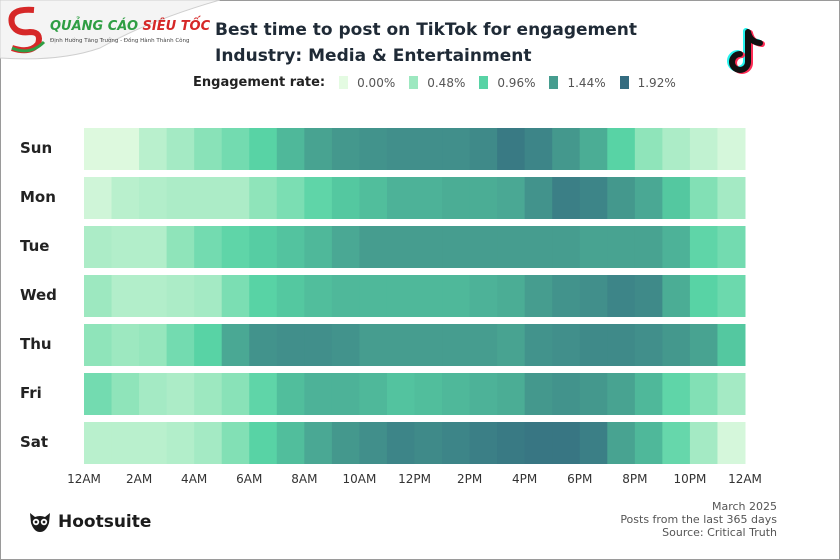 This screenshot has height=560, width=840. Describe the element at coordinates (359, 479) in the screenshot. I see `x-tick-label: 10AM` at that location.